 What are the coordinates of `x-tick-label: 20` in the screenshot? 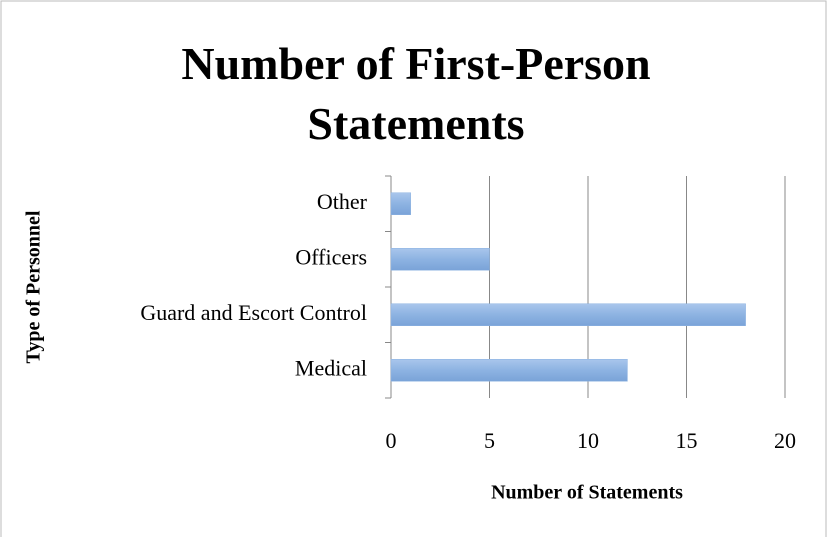 It's located at (785, 440).